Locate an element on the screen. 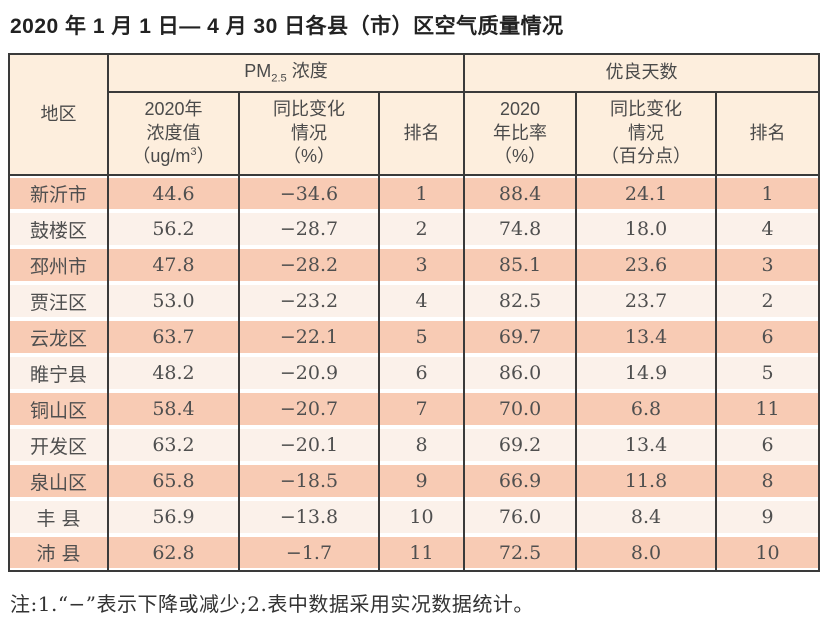 The width and height of the screenshot is (825, 620). pm25-prefix: PM is located at coordinates (258, 70).